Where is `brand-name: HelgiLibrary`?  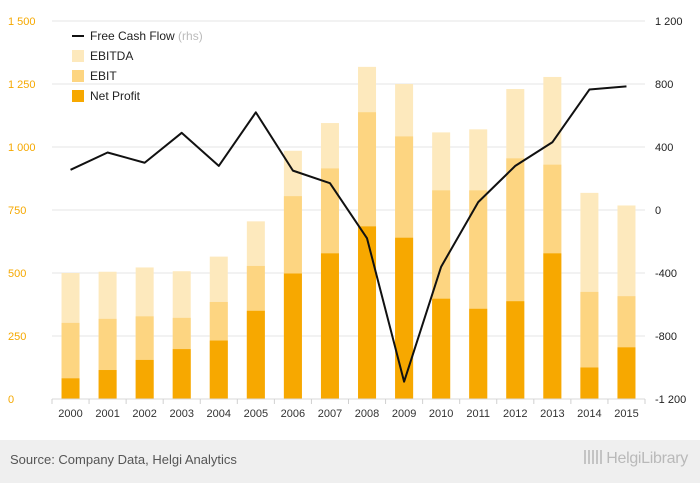
brand-name: HelgiLibrary is located at coordinates (647, 458).